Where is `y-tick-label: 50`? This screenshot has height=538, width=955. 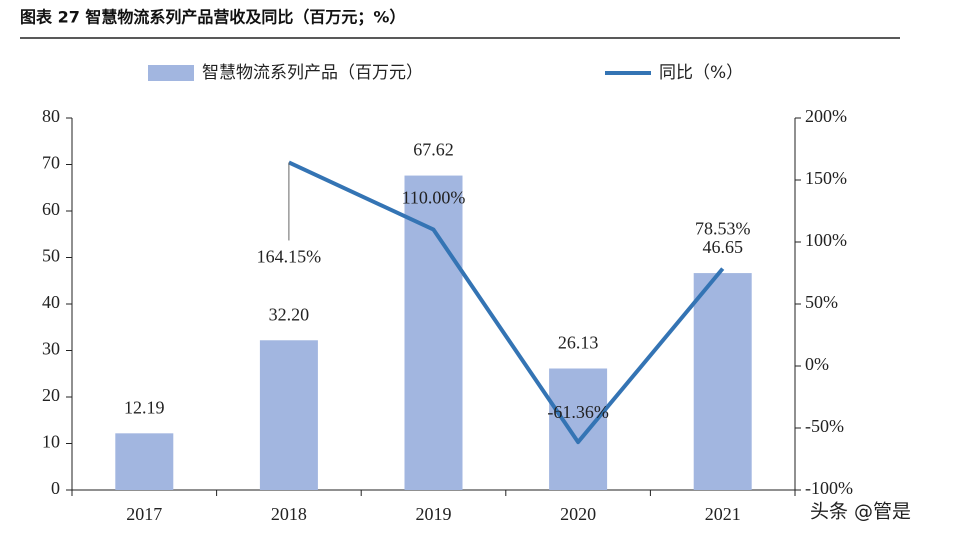 y-tick-label: 50 is located at coordinates (51, 256).